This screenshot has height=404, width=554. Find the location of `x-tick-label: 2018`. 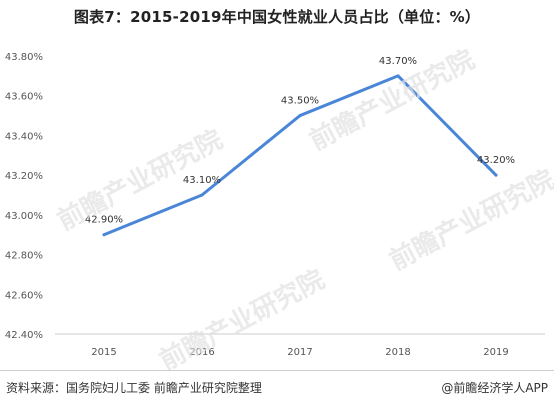

x-tick-label: 2018 is located at coordinates (397, 352).